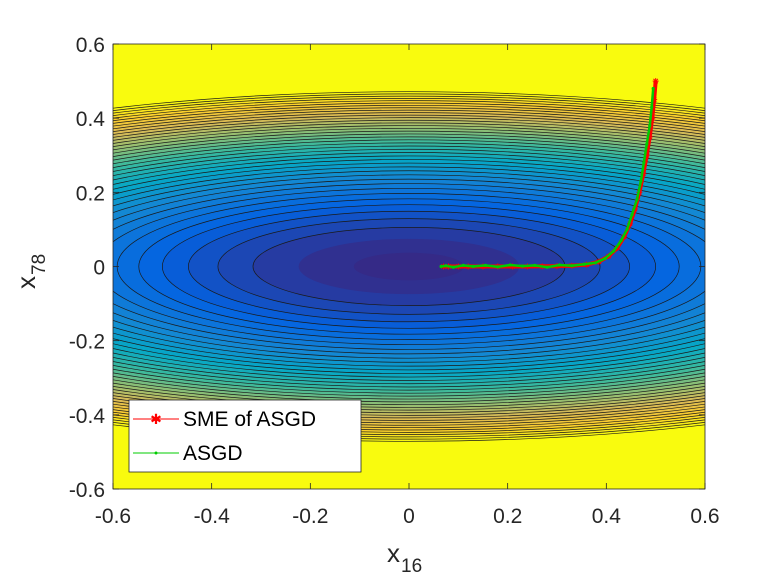  Describe the element at coordinates (91, 119) in the screenshot. I see `y-tick-label: 0.4` at that location.